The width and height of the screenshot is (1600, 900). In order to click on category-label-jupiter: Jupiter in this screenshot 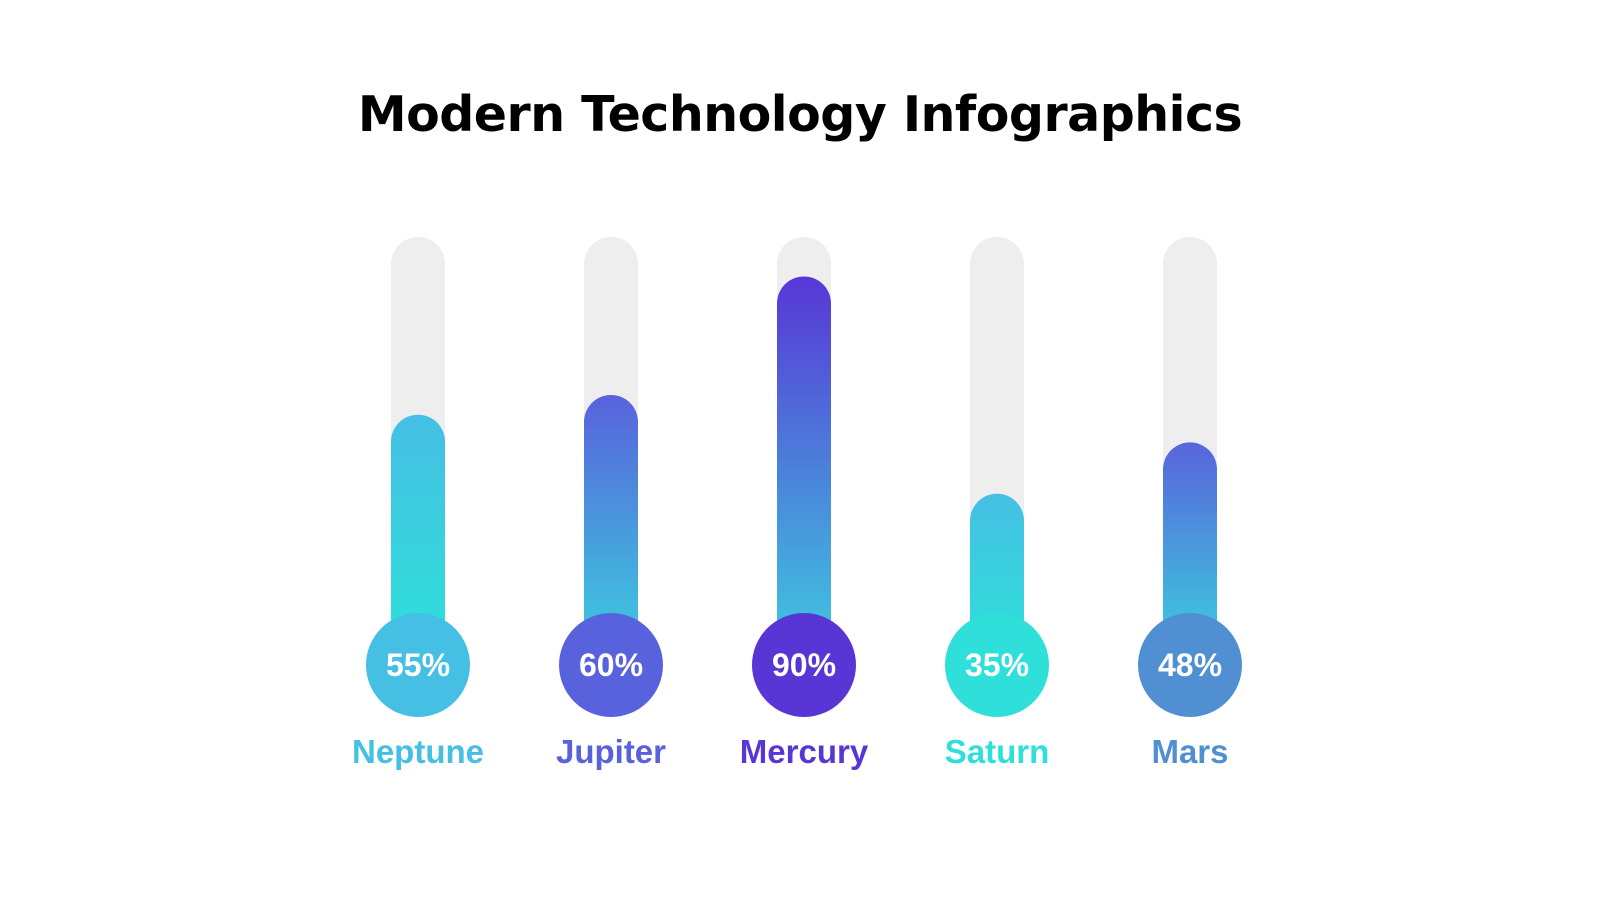, I will do `click(611, 751)`.